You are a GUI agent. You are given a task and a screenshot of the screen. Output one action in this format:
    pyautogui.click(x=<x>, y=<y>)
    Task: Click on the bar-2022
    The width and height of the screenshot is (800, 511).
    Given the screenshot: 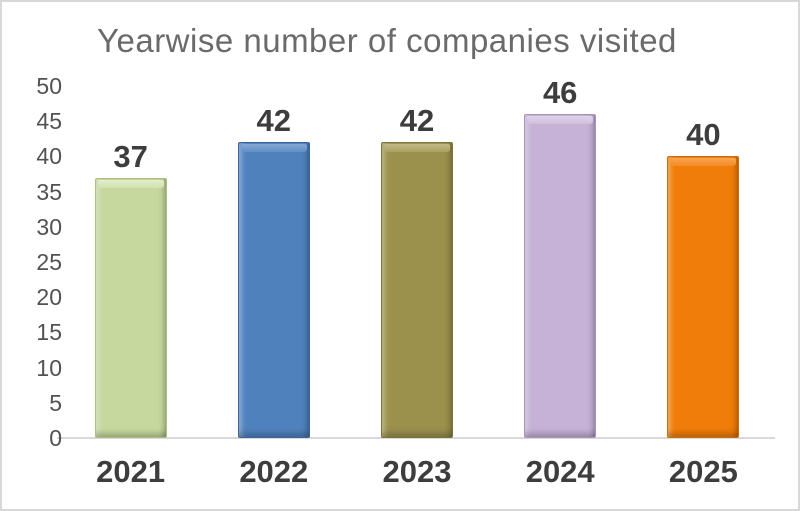 What is the action you would take?
    pyautogui.click(x=273, y=290)
    